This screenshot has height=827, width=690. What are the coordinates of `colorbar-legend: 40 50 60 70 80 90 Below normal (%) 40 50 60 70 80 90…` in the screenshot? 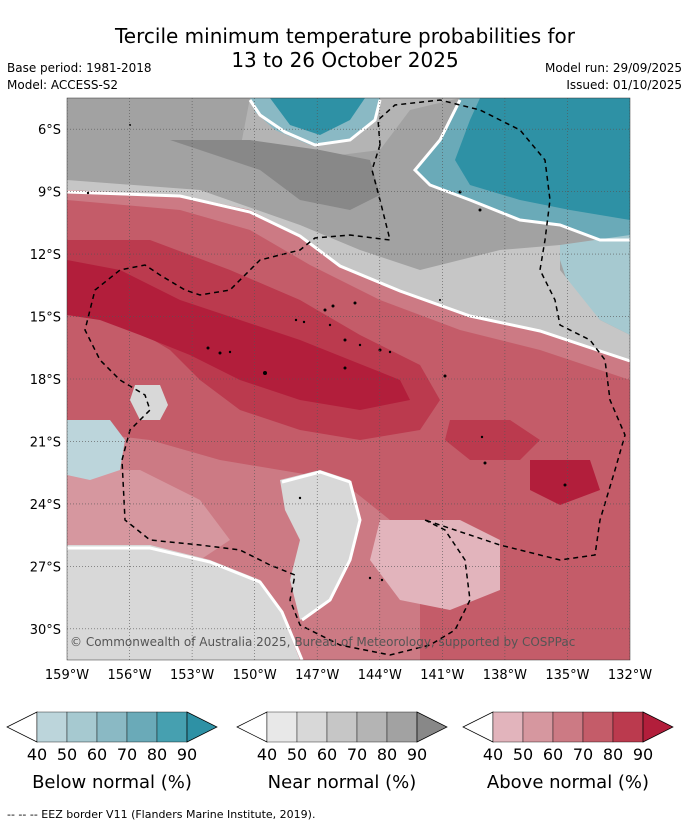 It's located at (340, 752).